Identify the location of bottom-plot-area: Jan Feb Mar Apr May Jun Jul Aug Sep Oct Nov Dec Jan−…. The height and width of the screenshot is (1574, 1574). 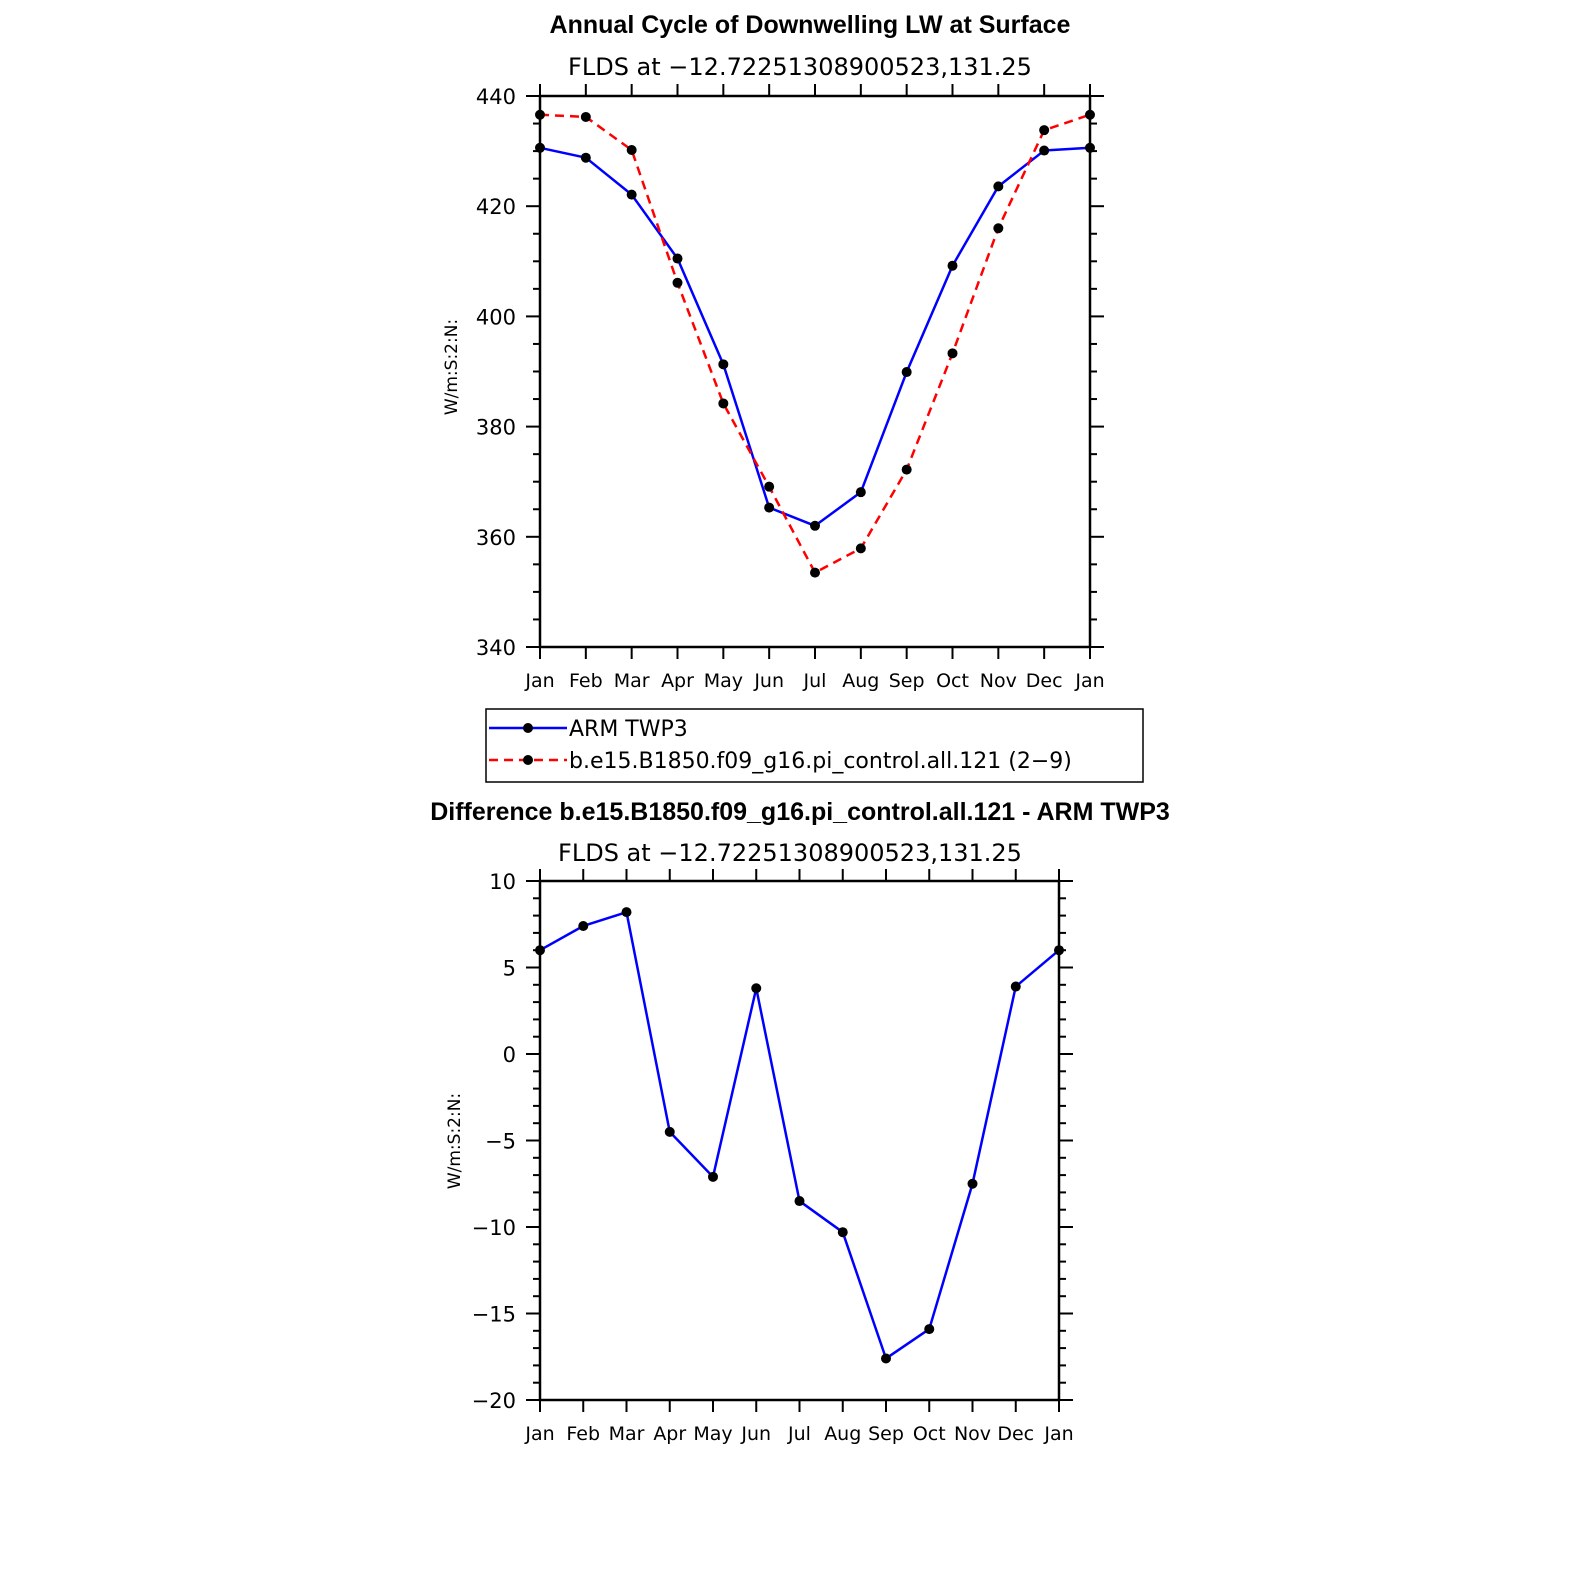
(773, 1157).